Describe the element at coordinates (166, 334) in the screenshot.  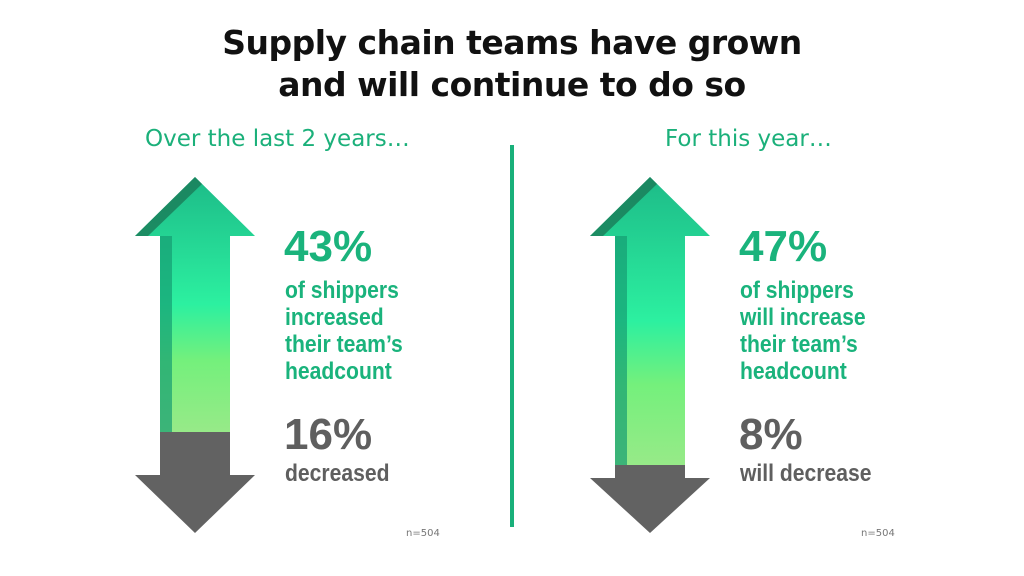
I see `left-arrow-shadow` at that location.